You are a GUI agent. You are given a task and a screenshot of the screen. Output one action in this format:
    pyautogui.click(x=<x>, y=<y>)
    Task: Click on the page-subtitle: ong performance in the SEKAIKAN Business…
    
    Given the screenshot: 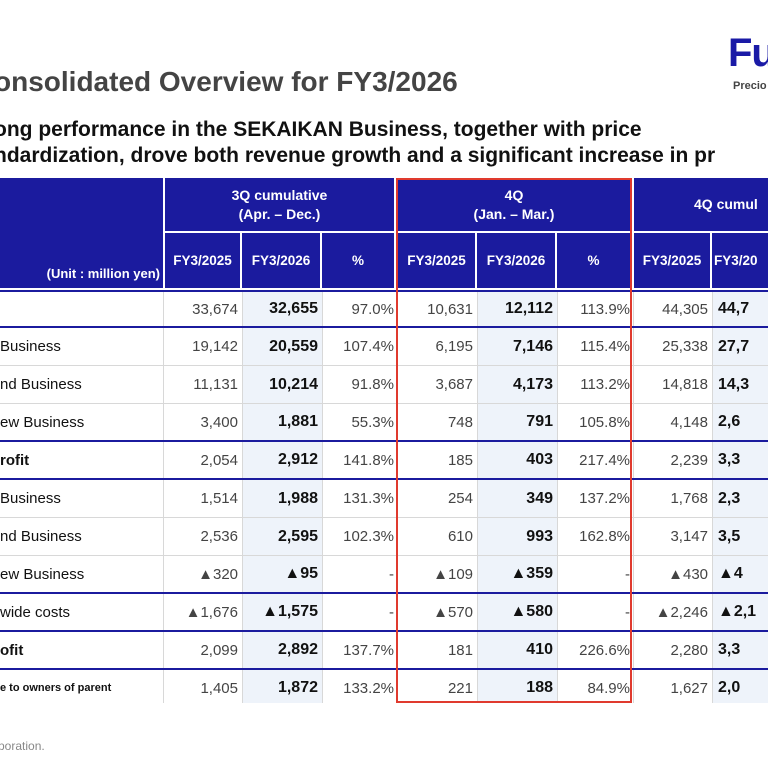 What is the action you would take?
    pyautogui.click(x=357, y=143)
    